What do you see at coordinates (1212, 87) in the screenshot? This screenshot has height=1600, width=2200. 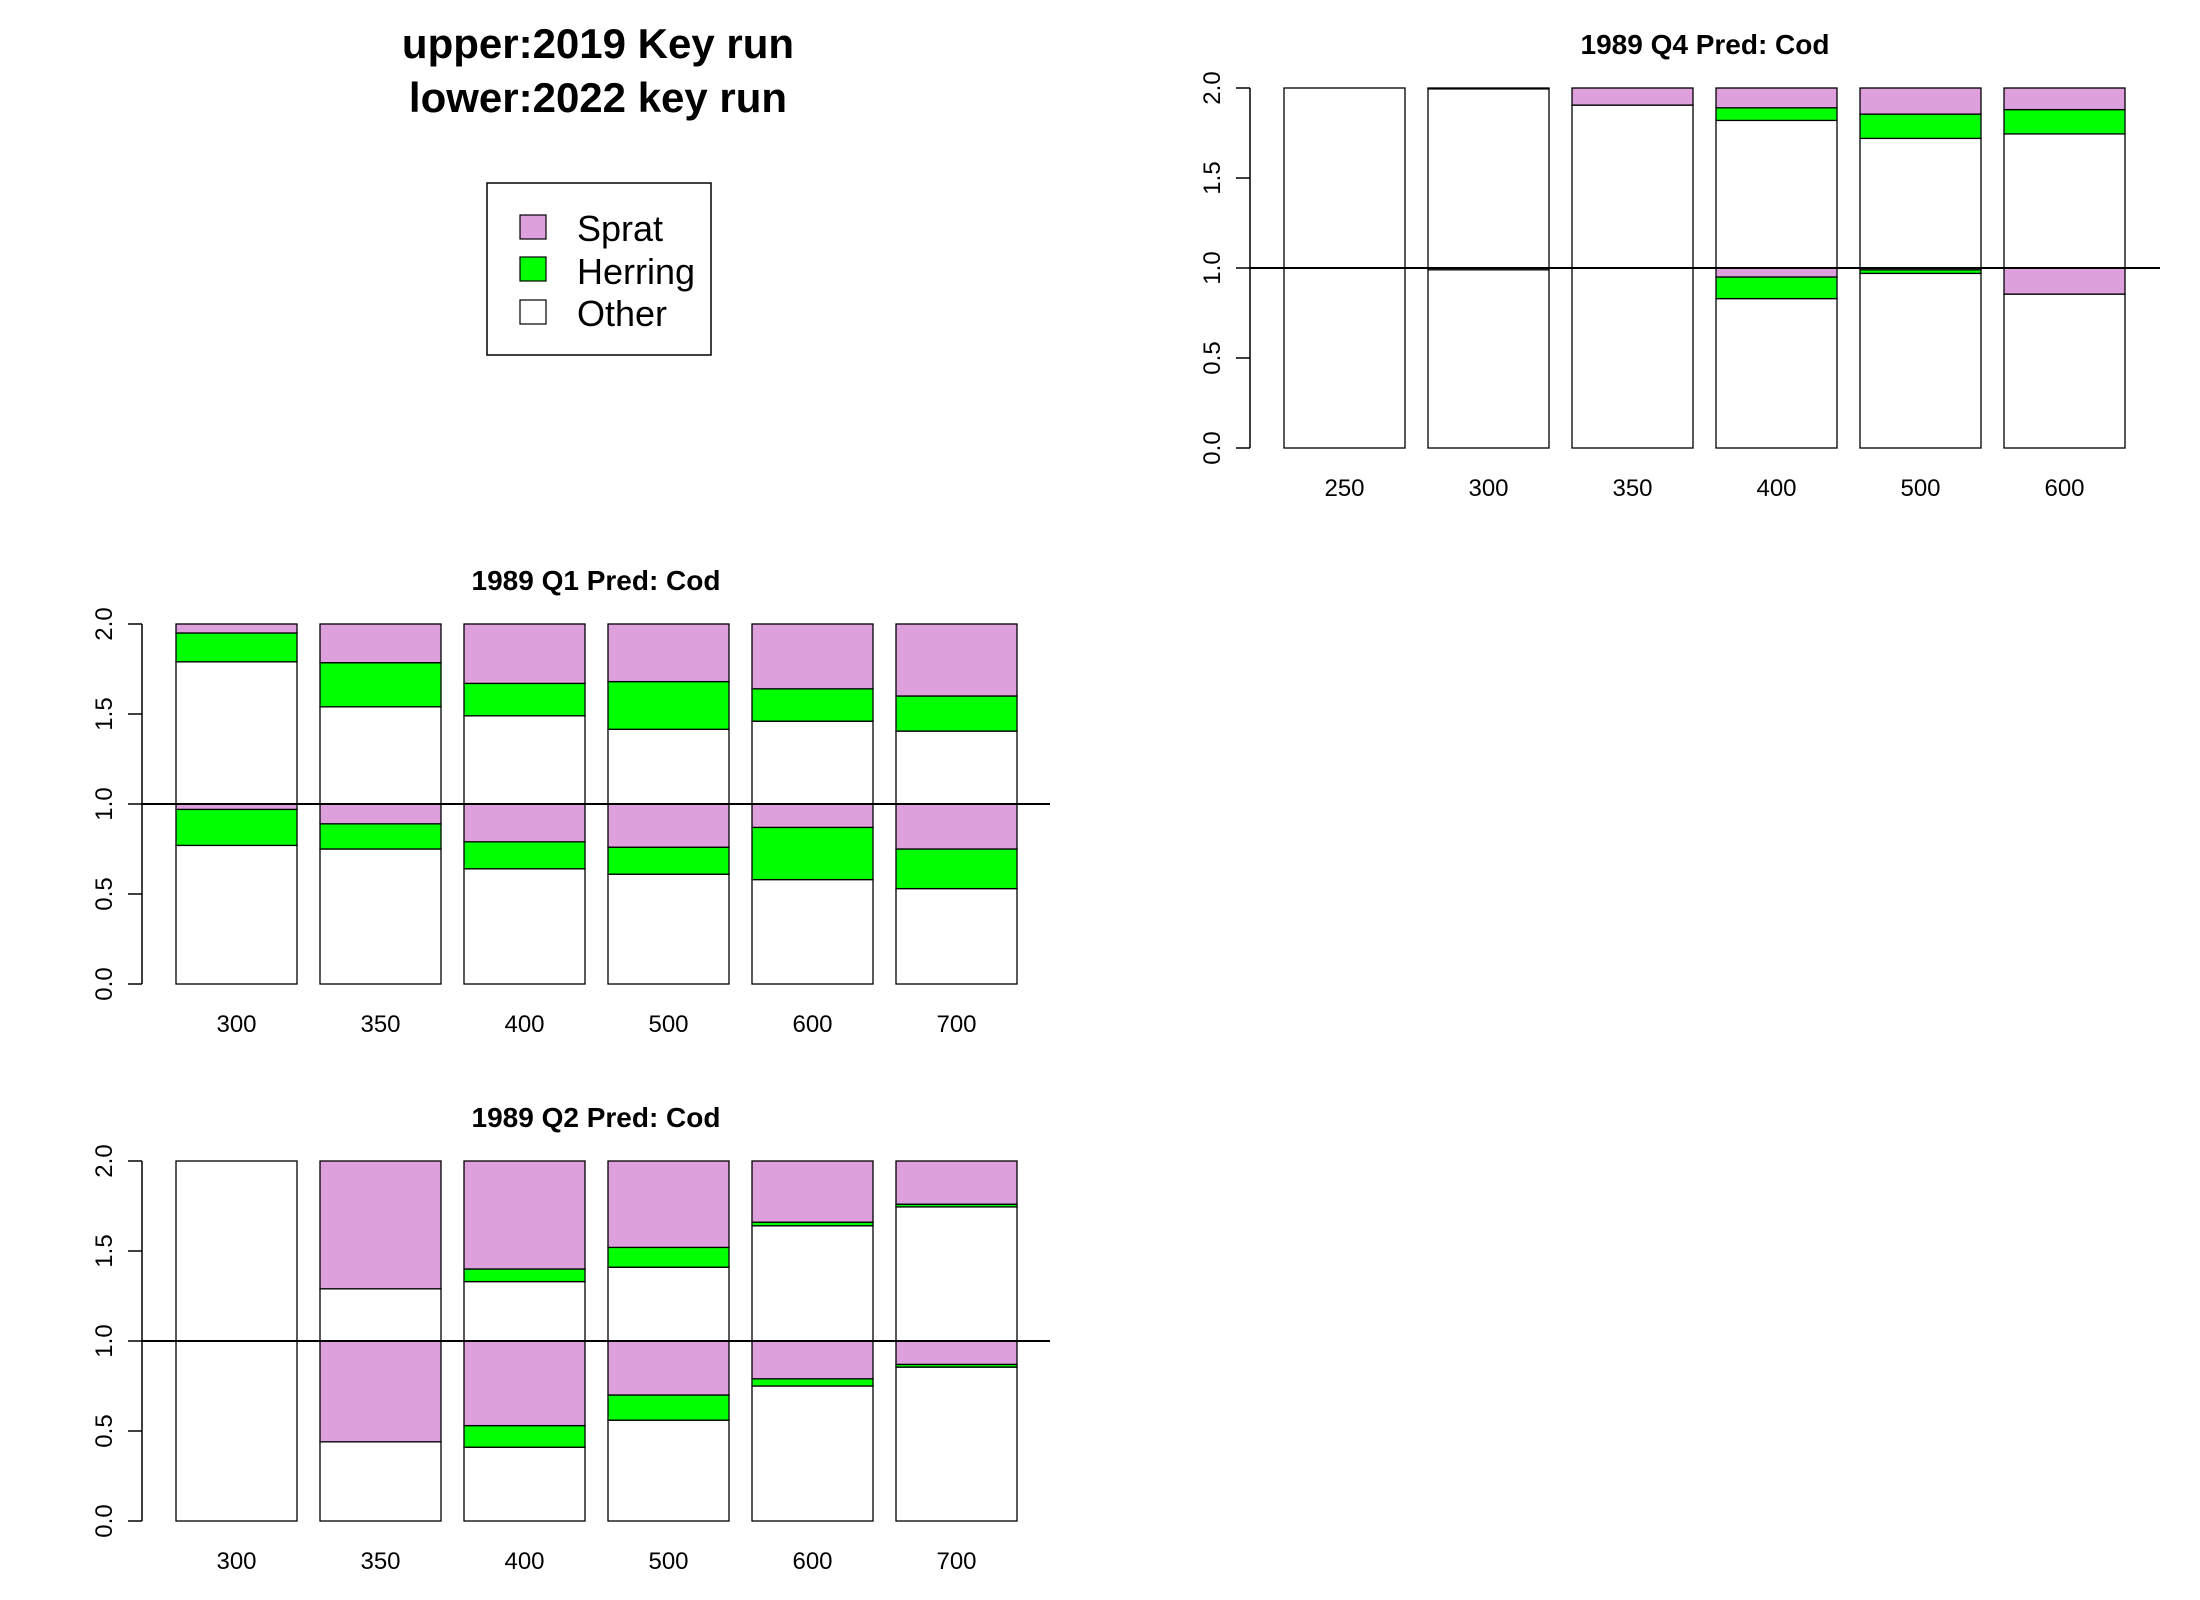 I see `y-tick-label: 2.0` at bounding box center [1212, 87].